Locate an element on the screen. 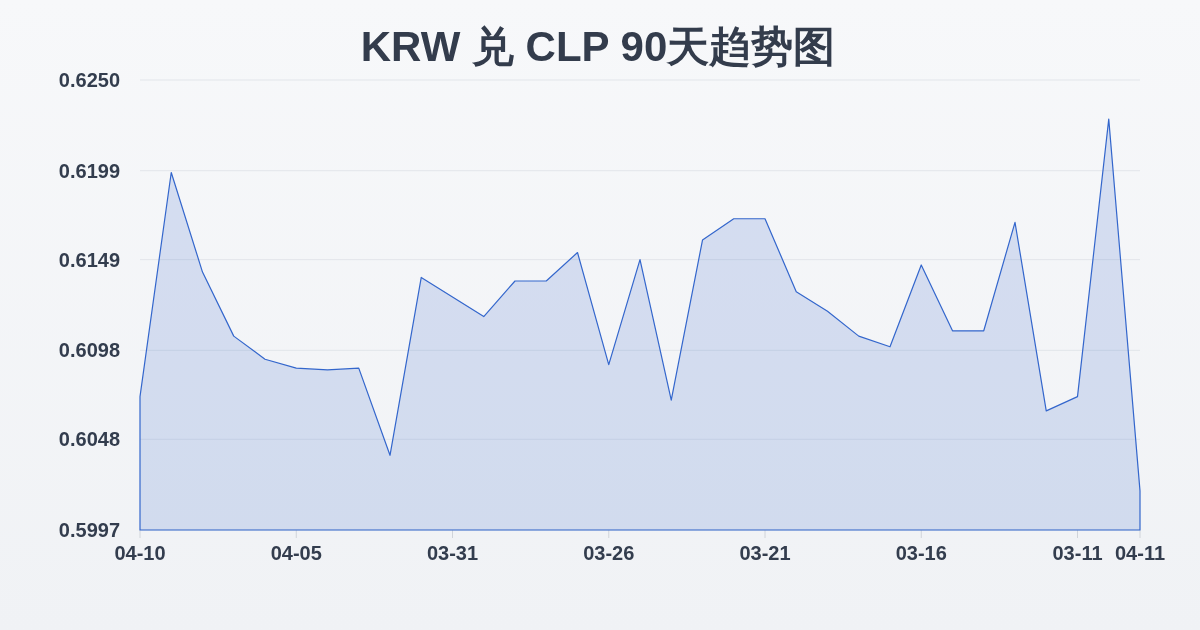 Image resolution: width=1200 pixels, height=630 pixels. y-tick-label: 0.5997 is located at coordinates (89, 530).